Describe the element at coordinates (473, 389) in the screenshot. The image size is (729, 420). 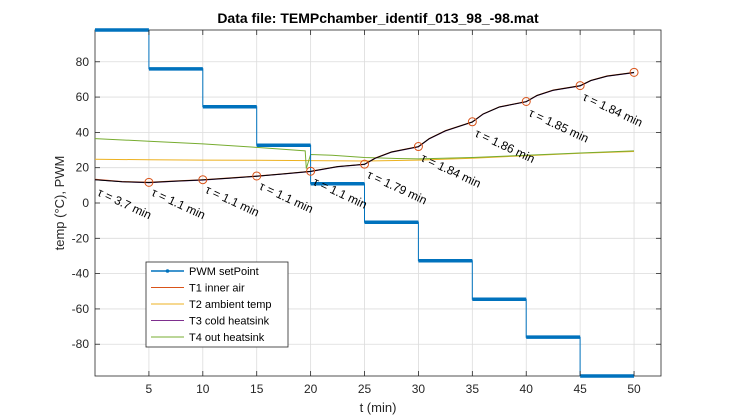
I see `x-tick-label: 35` at that location.